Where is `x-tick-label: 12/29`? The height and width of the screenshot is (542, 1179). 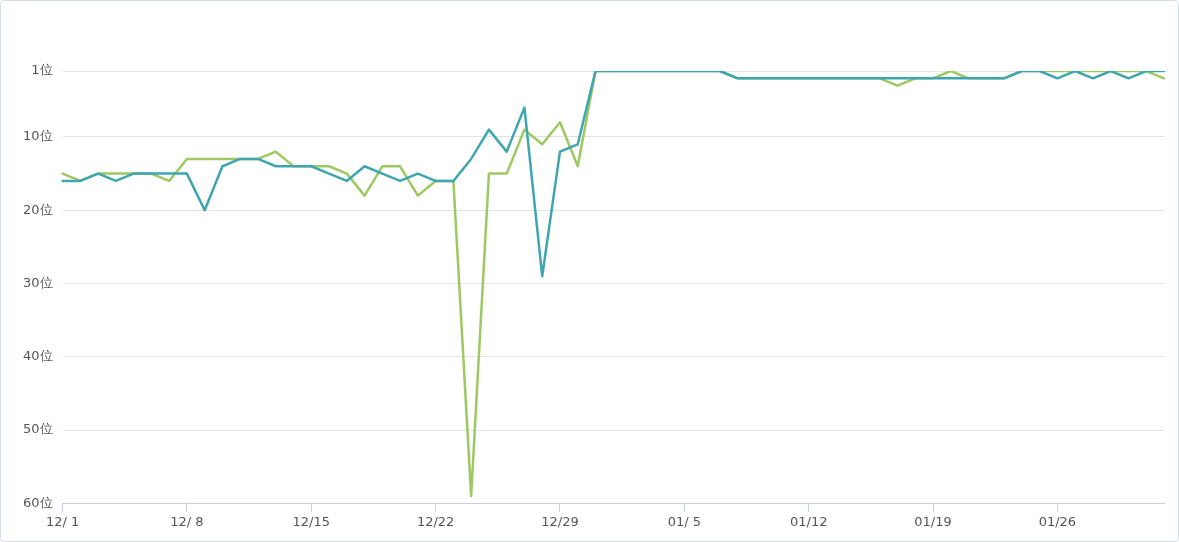 x-tick-label: 12/29 is located at coordinates (560, 521).